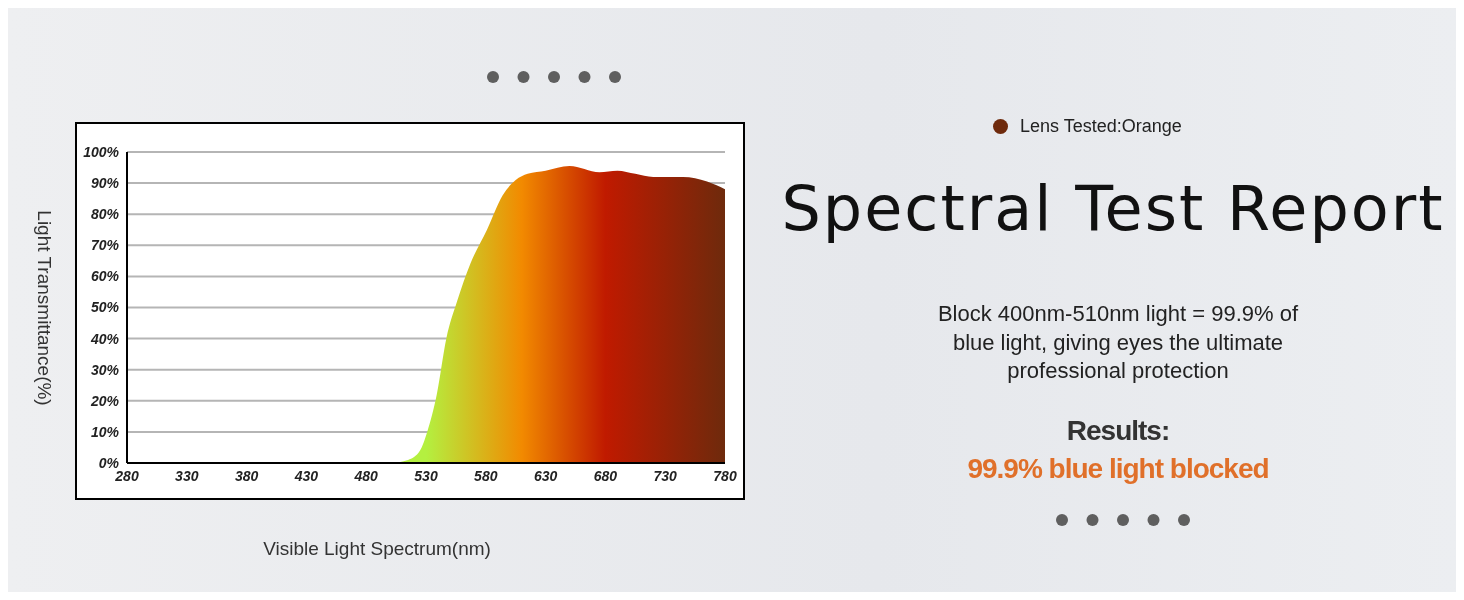 This screenshot has height=600, width=1464. I want to click on text: 99.9% blue light blocked, so click(1118, 469).